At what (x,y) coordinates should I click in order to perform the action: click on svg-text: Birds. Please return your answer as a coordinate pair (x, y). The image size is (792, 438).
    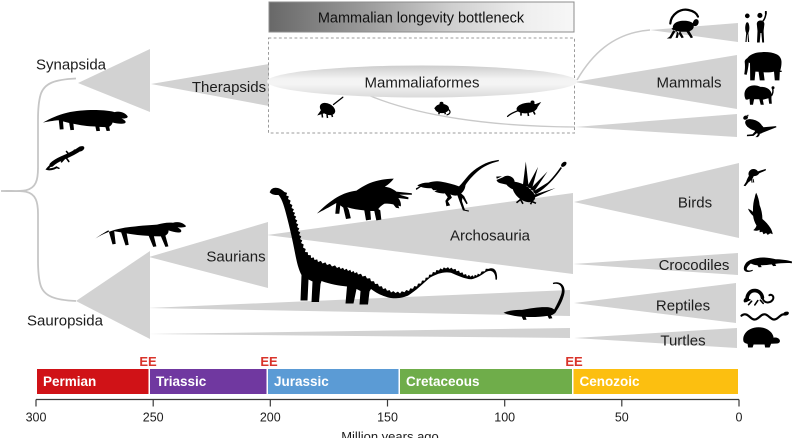
    Looking at the image, I should click on (695, 203).